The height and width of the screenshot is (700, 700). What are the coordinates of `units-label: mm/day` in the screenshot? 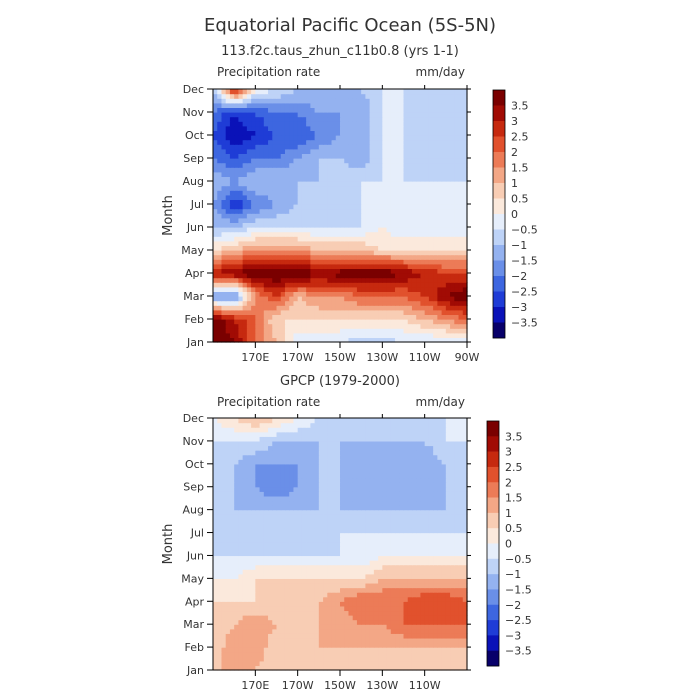 It's located at (441, 402).